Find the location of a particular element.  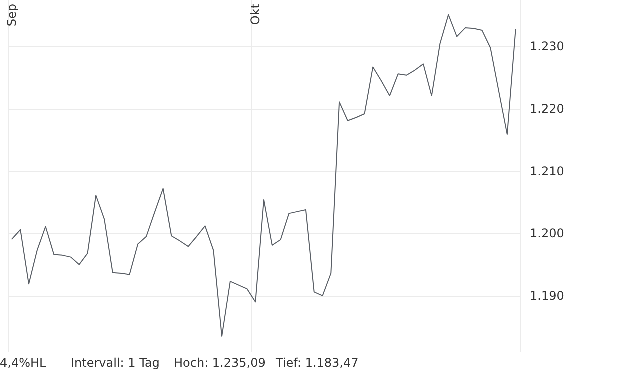

x-tick-label: Okt is located at coordinates (255, 15).